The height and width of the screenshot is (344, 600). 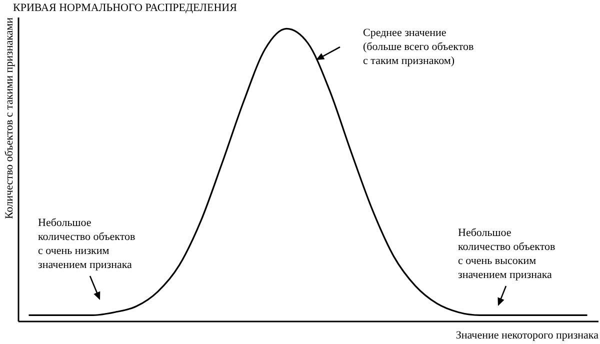 I want to click on annotation: Небольшое количество объектов с очень высоким значением признака, so click(x=507, y=254).